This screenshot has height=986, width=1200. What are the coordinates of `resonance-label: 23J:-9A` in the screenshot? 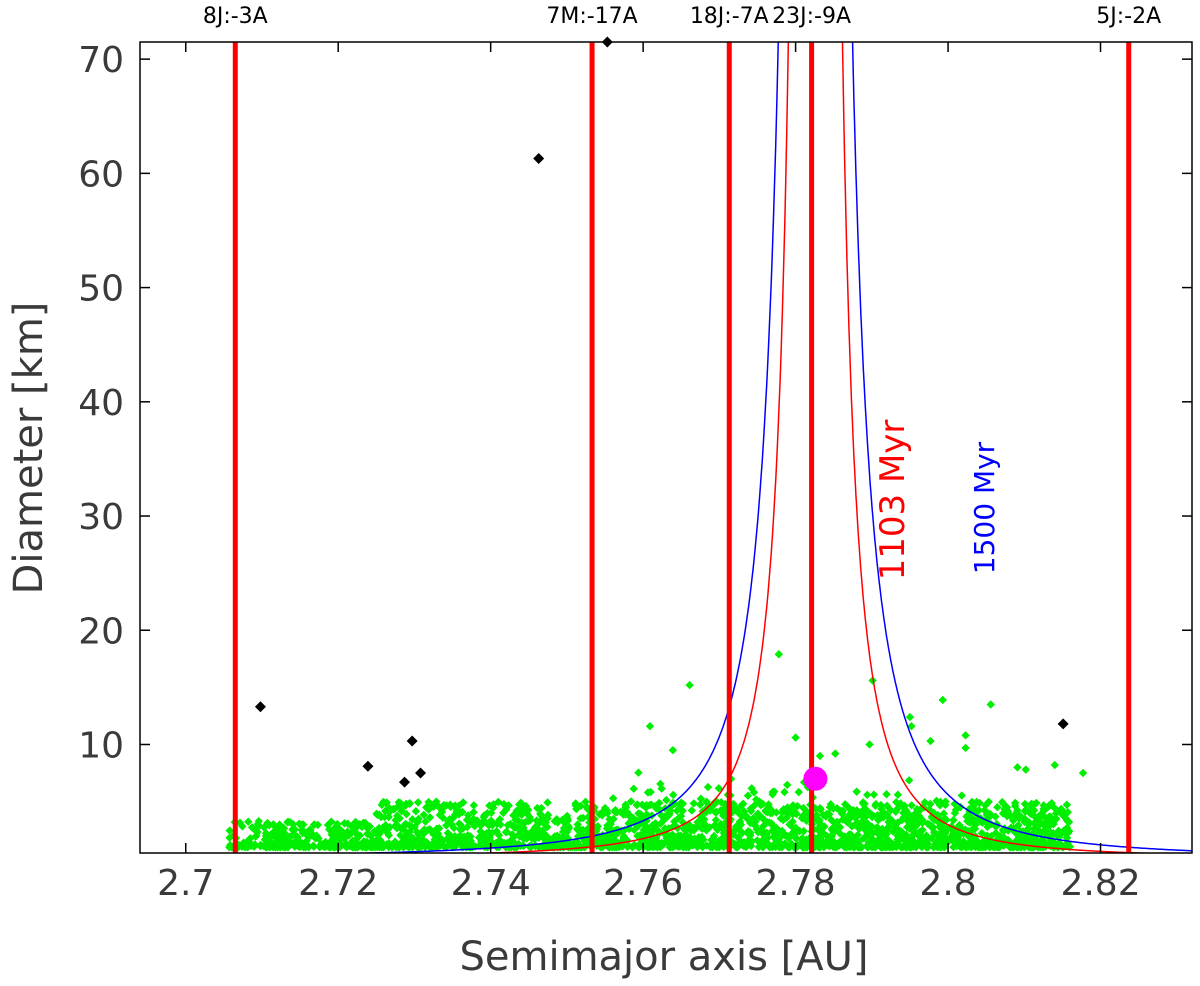 It's located at (811, 16).